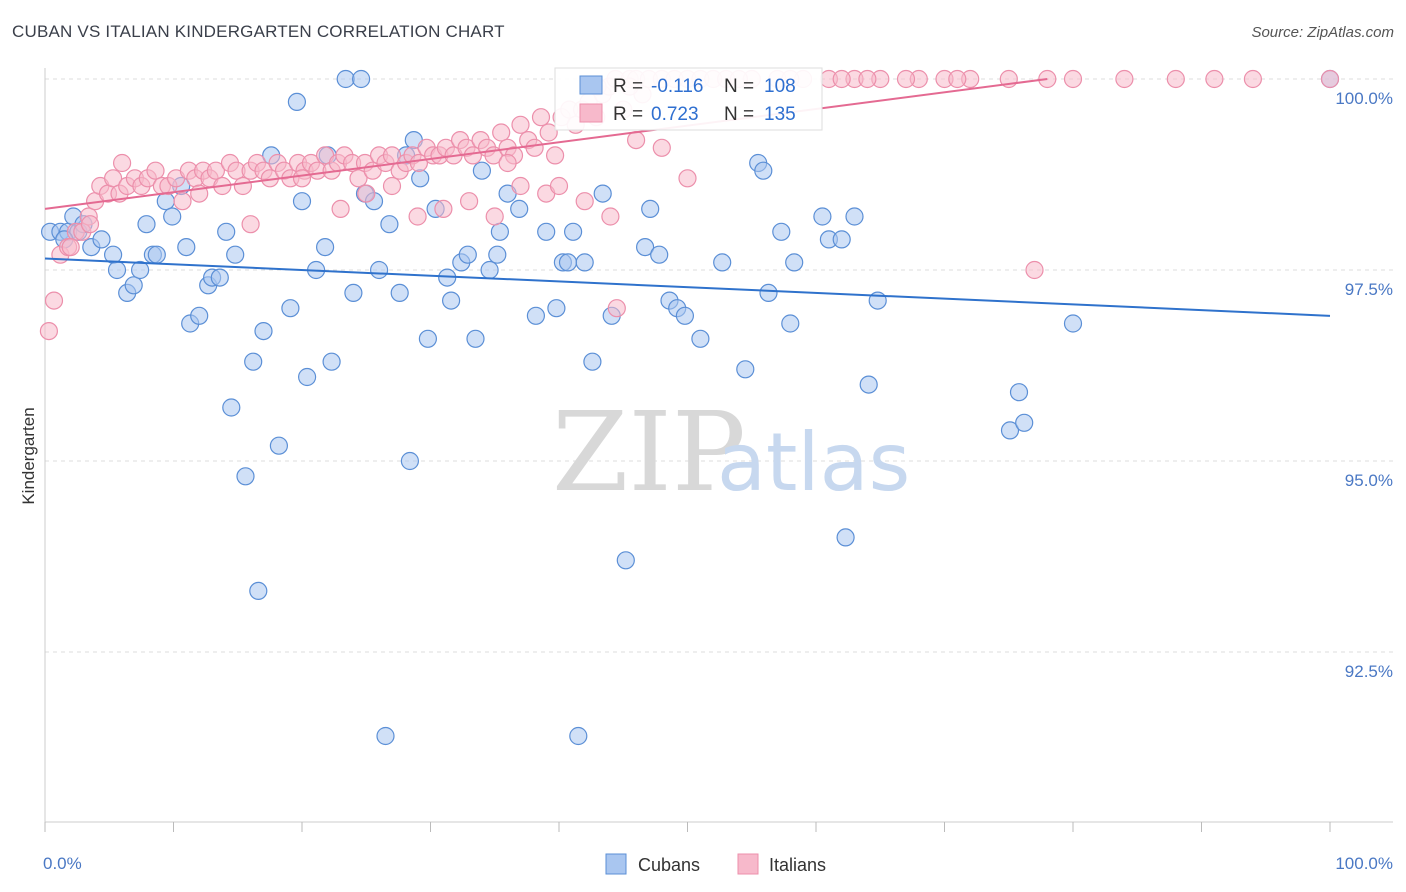 This screenshot has width=1406, height=892. What do you see at coordinates (675, 114) in the screenshot?
I see `legend-r-value-italians: 0.723` at bounding box center [675, 114].